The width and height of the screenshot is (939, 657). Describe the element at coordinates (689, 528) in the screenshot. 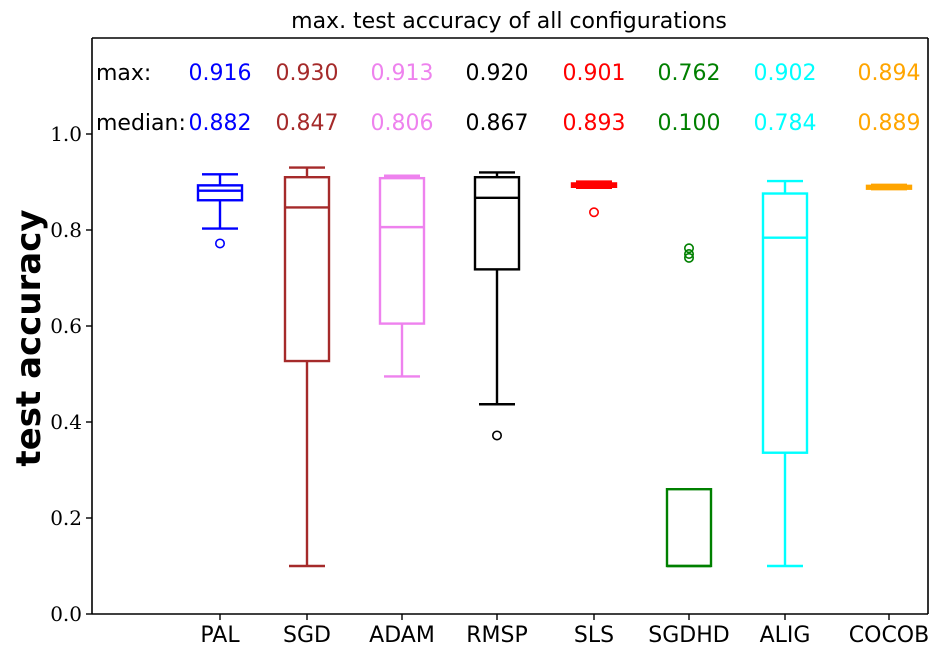

I see `box-sgdhd` at that location.